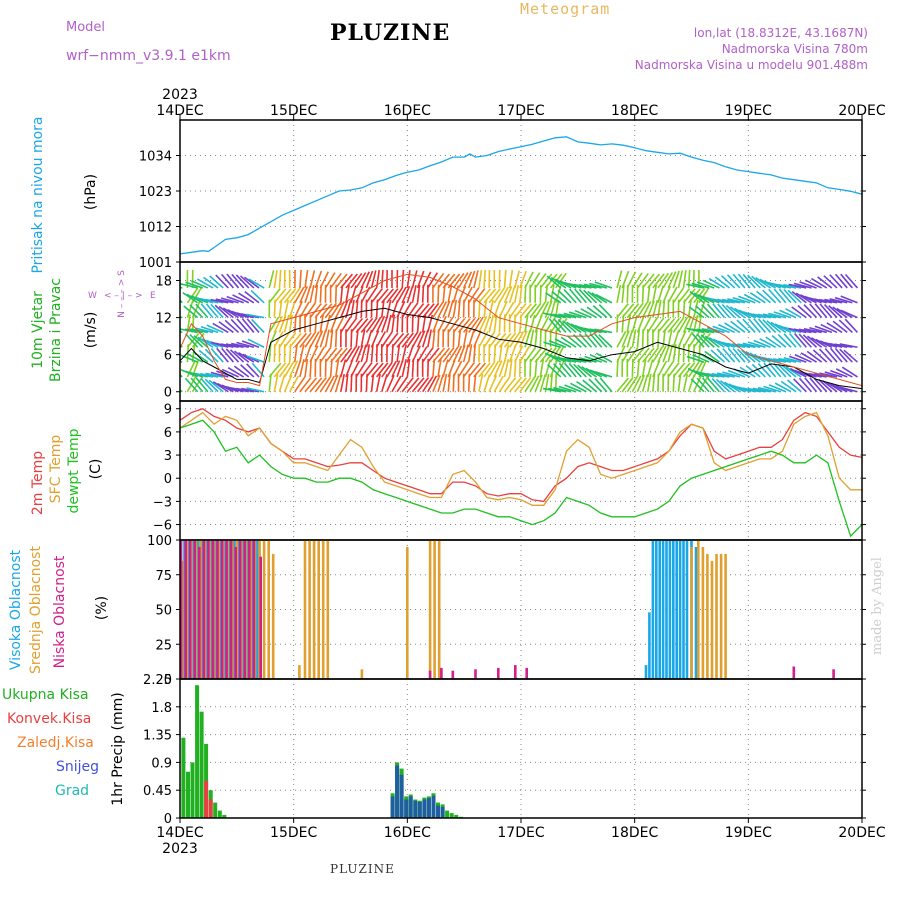 The height and width of the screenshot is (900, 900). Describe the element at coordinates (179, 111) in the screenshot. I see `xtick-label-top: 14DEC` at that location.